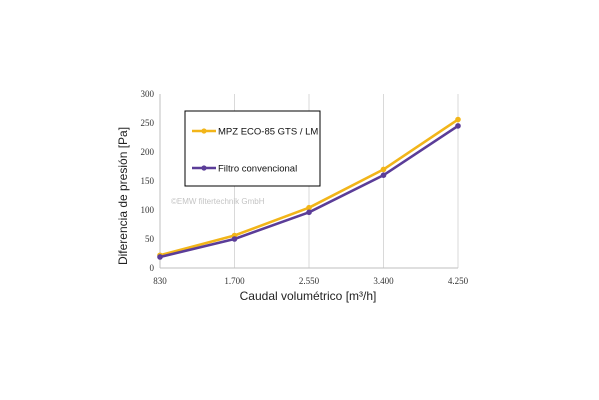 This screenshot has width=599, height=400. What do you see at coordinates (308, 296) in the screenshot?
I see `x-axis-label: Caudal volumétrico [m³/h]` at bounding box center [308, 296].